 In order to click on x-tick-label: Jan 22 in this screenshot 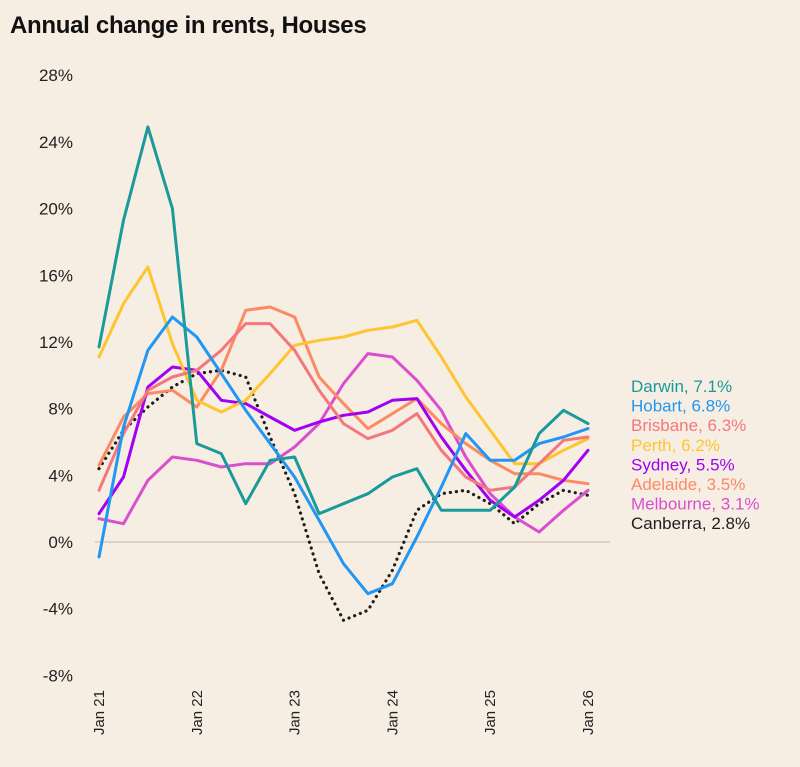, I will do `click(197, 712)`.